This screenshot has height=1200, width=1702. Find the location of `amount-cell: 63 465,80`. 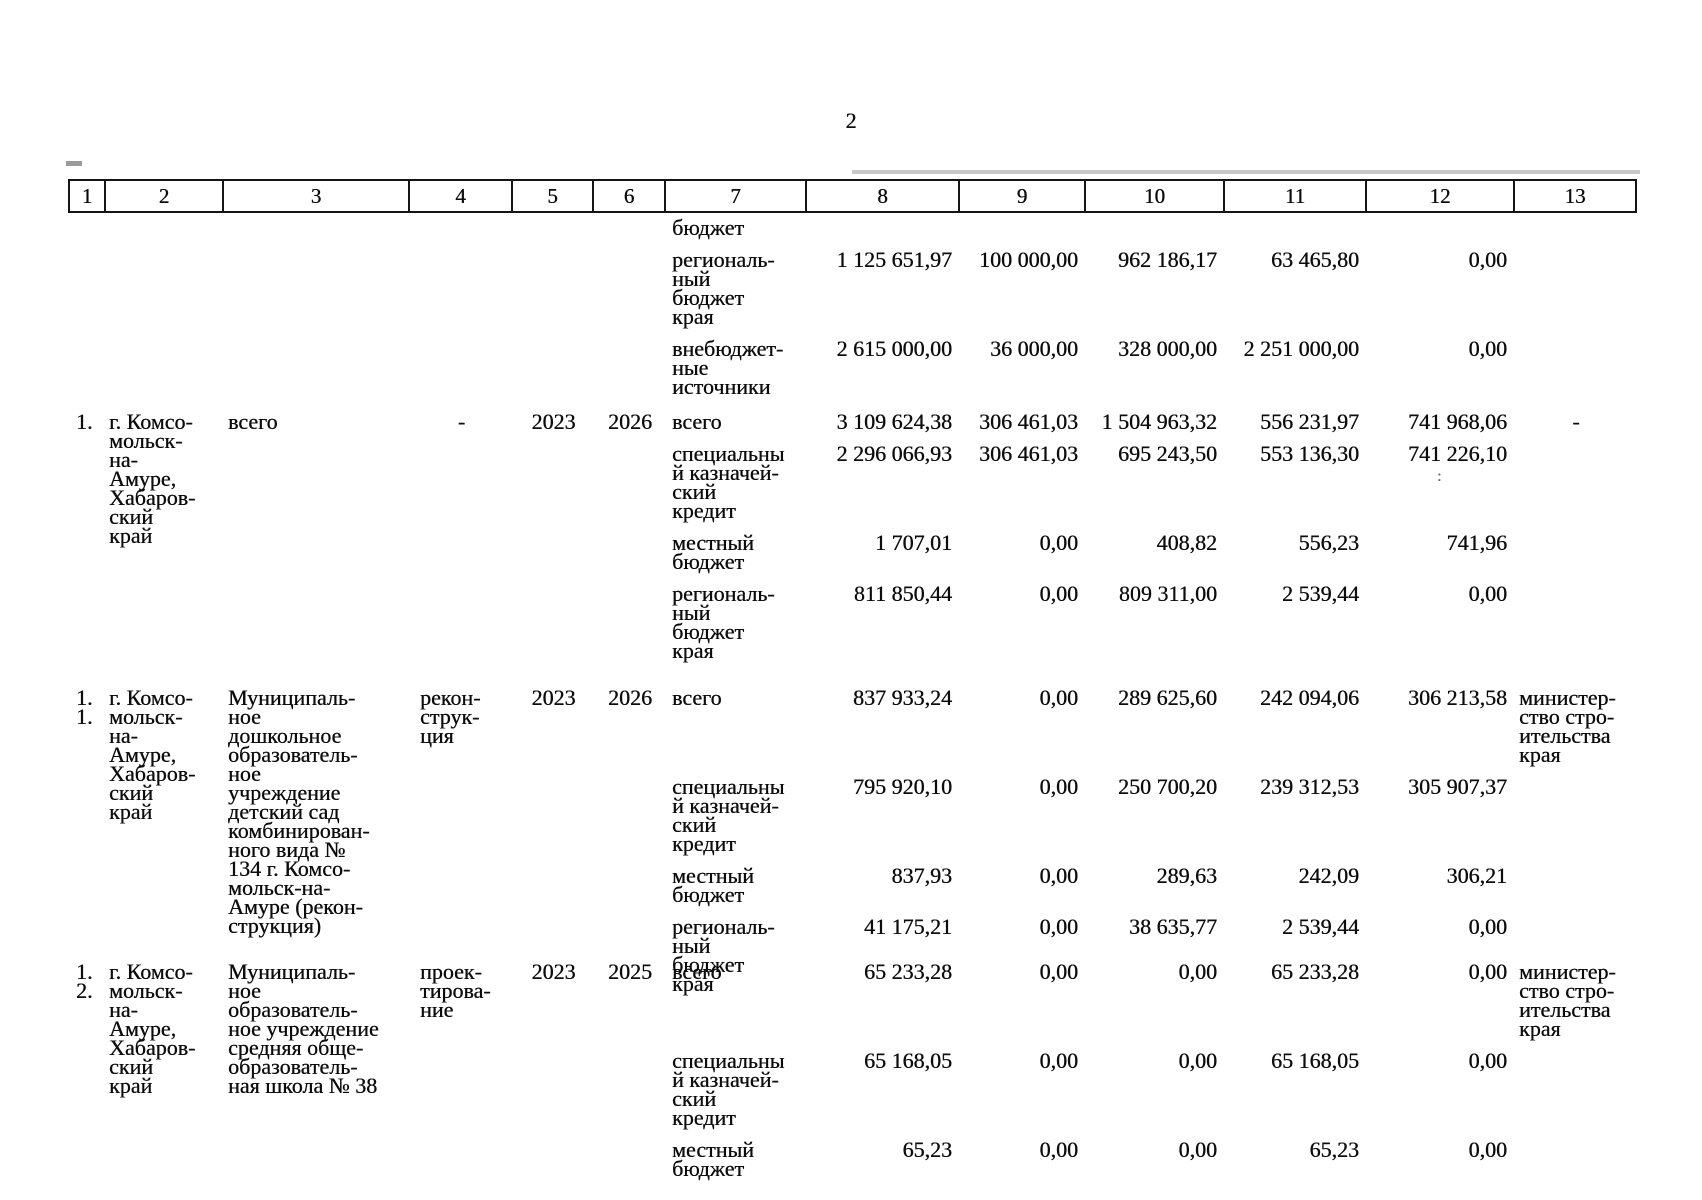

amount-cell: 63 465,80 is located at coordinates (1315, 259).